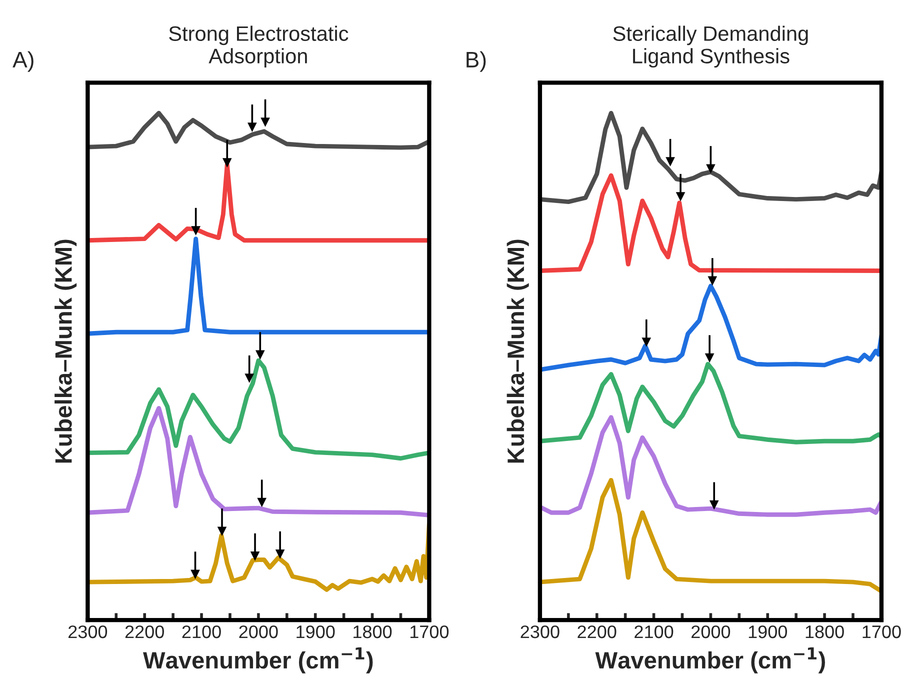 This screenshot has width=923, height=689. I want to click on text: B), so click(476, 61).